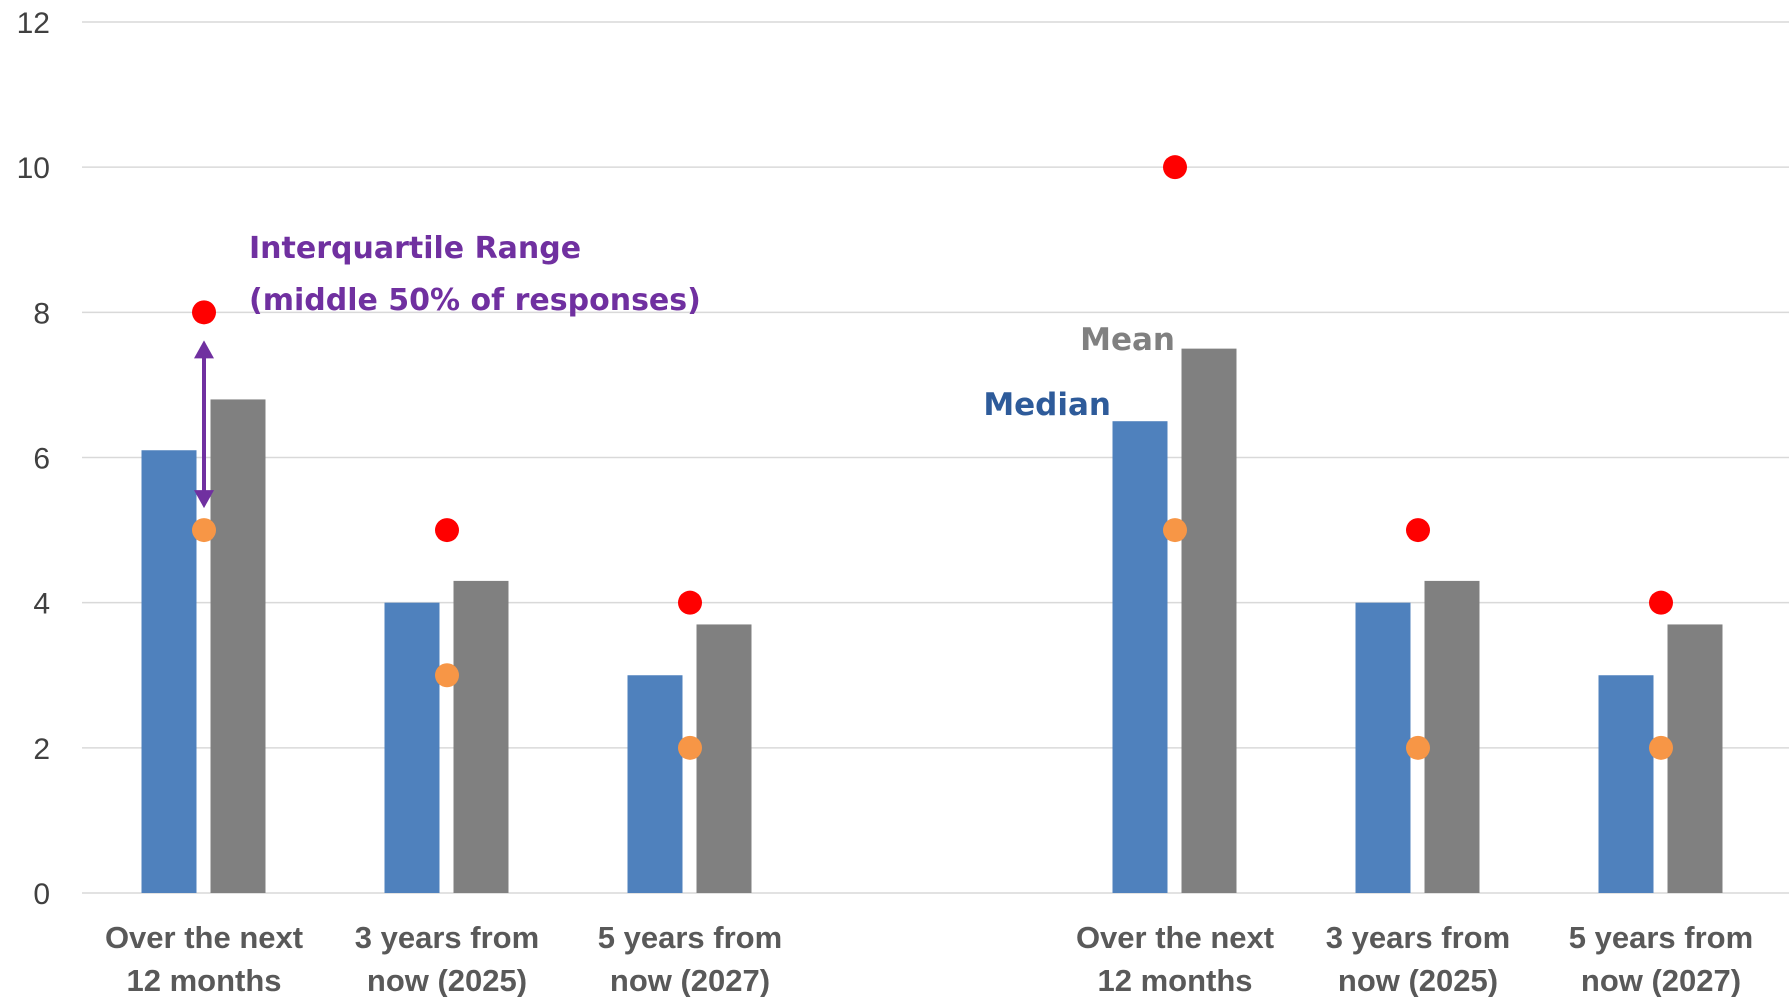  Describe the element at coordinates (475, 300) in the screenshot. I see `iqr-annotation-line-2: (middle 50% of responses)` at that location.